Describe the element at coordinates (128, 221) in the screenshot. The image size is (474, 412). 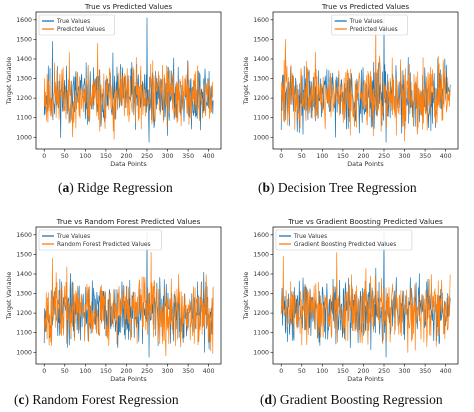
I see `chart-title: True vs Random Forest Predicted Values` at that location.